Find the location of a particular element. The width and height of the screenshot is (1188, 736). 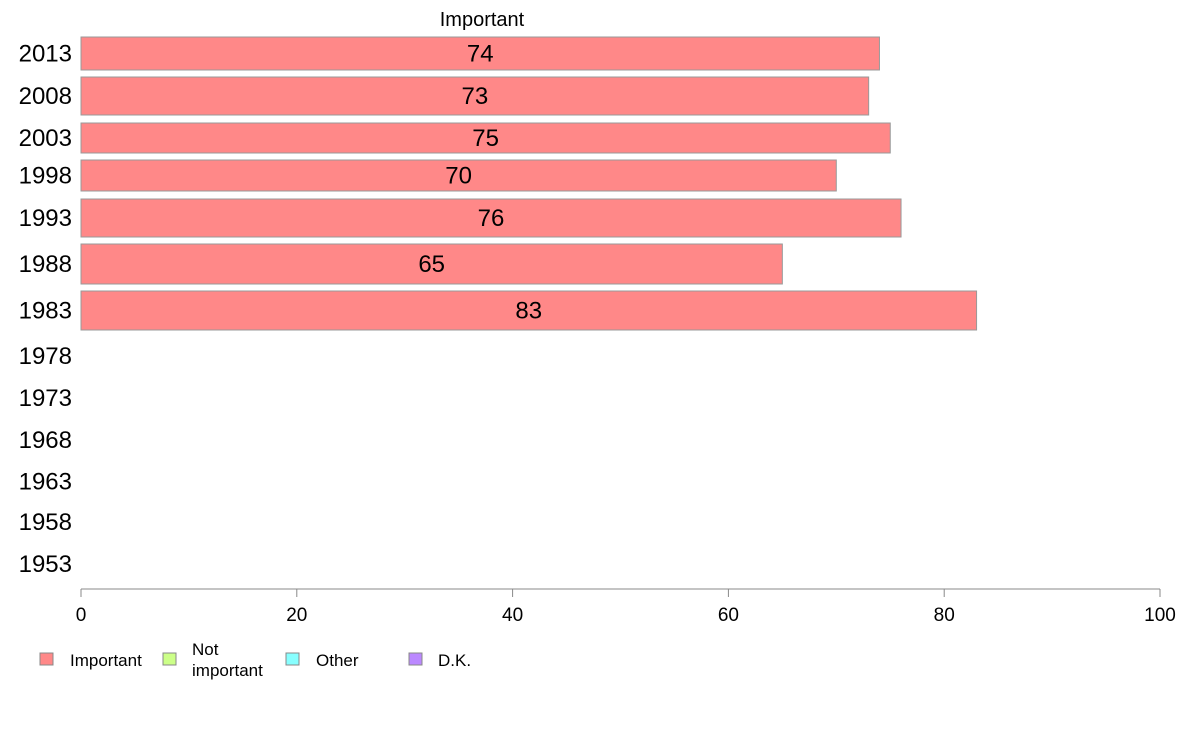

x-tick-label-100: 100 is located at coordinates (1160, 615).